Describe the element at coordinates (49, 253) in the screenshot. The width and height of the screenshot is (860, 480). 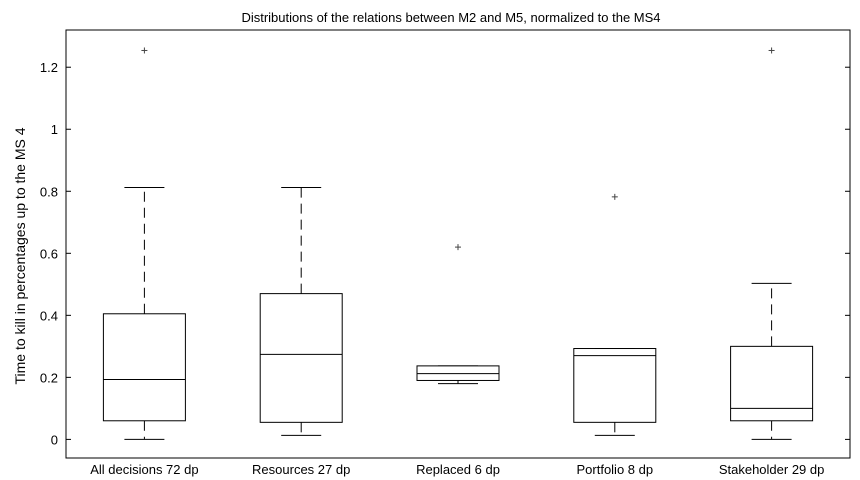
I see `y-tick-label: 0.6` at that location.